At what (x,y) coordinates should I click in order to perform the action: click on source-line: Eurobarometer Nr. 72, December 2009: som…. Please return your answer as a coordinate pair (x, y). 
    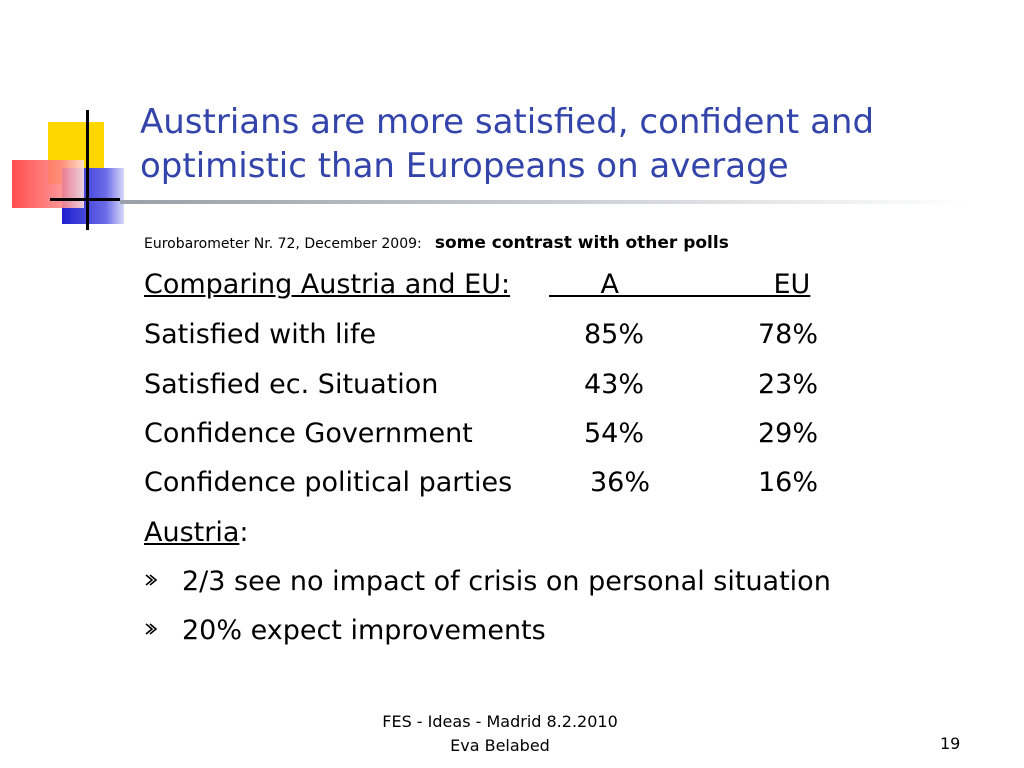
    Looking at the image, I should click on (436, 243).